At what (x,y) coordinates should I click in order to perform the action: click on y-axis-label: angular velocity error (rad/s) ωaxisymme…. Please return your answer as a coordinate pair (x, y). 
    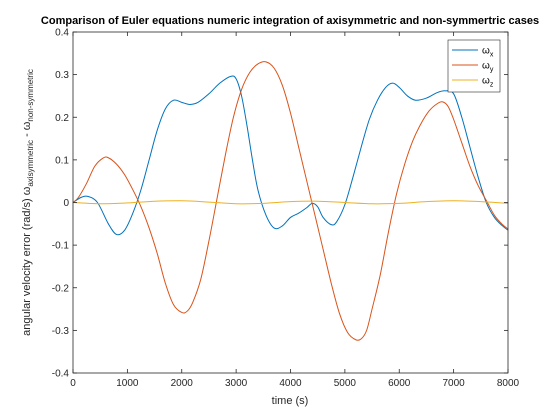
    Looking at the image, I should click on (28, 202).